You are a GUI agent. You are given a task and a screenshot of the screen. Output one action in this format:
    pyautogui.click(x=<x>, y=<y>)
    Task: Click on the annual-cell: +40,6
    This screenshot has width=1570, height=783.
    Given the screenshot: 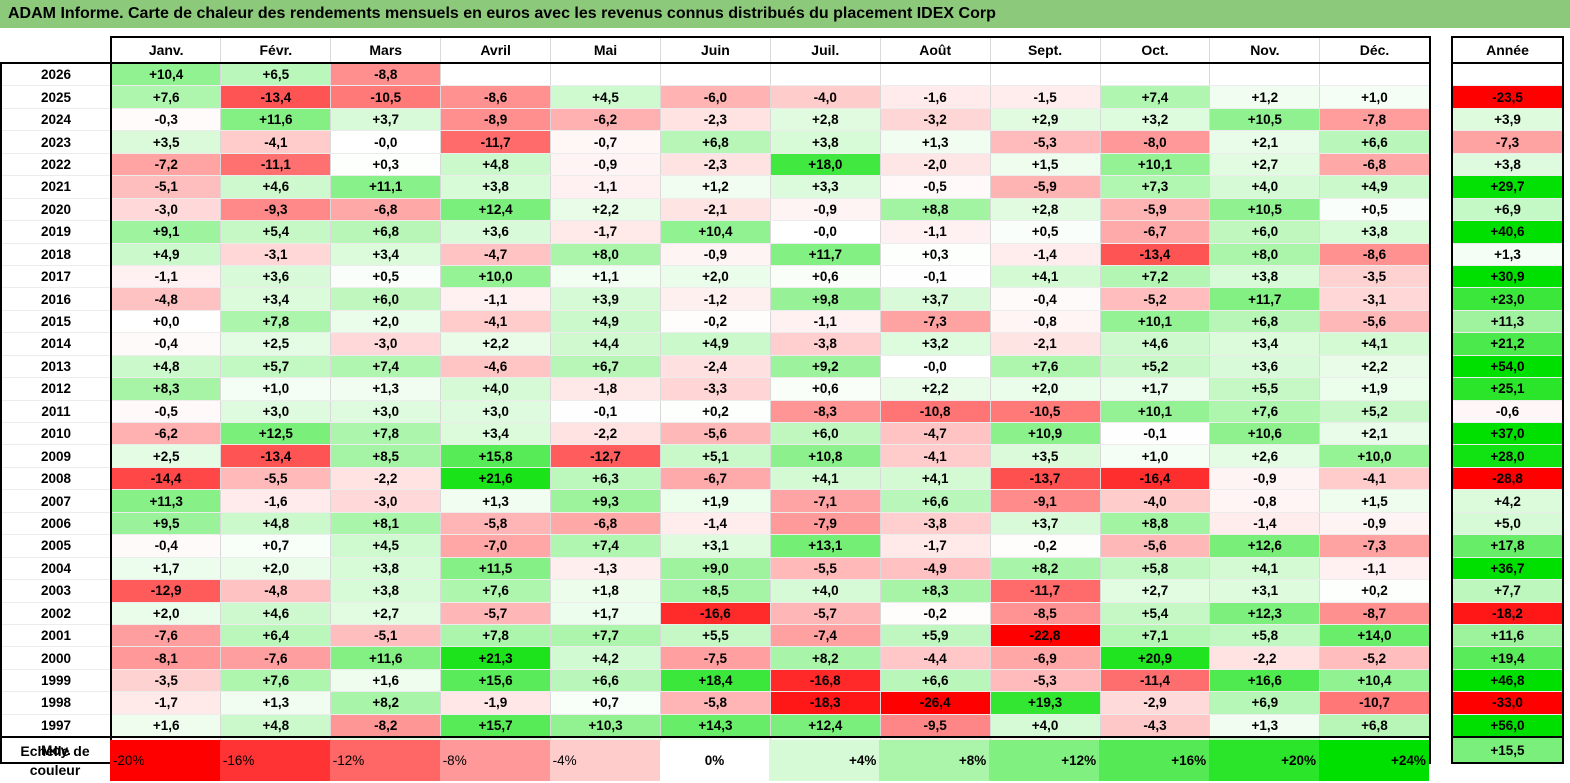 What is the action you would take?
    pyautogui.click(x=1507, y=232)
    